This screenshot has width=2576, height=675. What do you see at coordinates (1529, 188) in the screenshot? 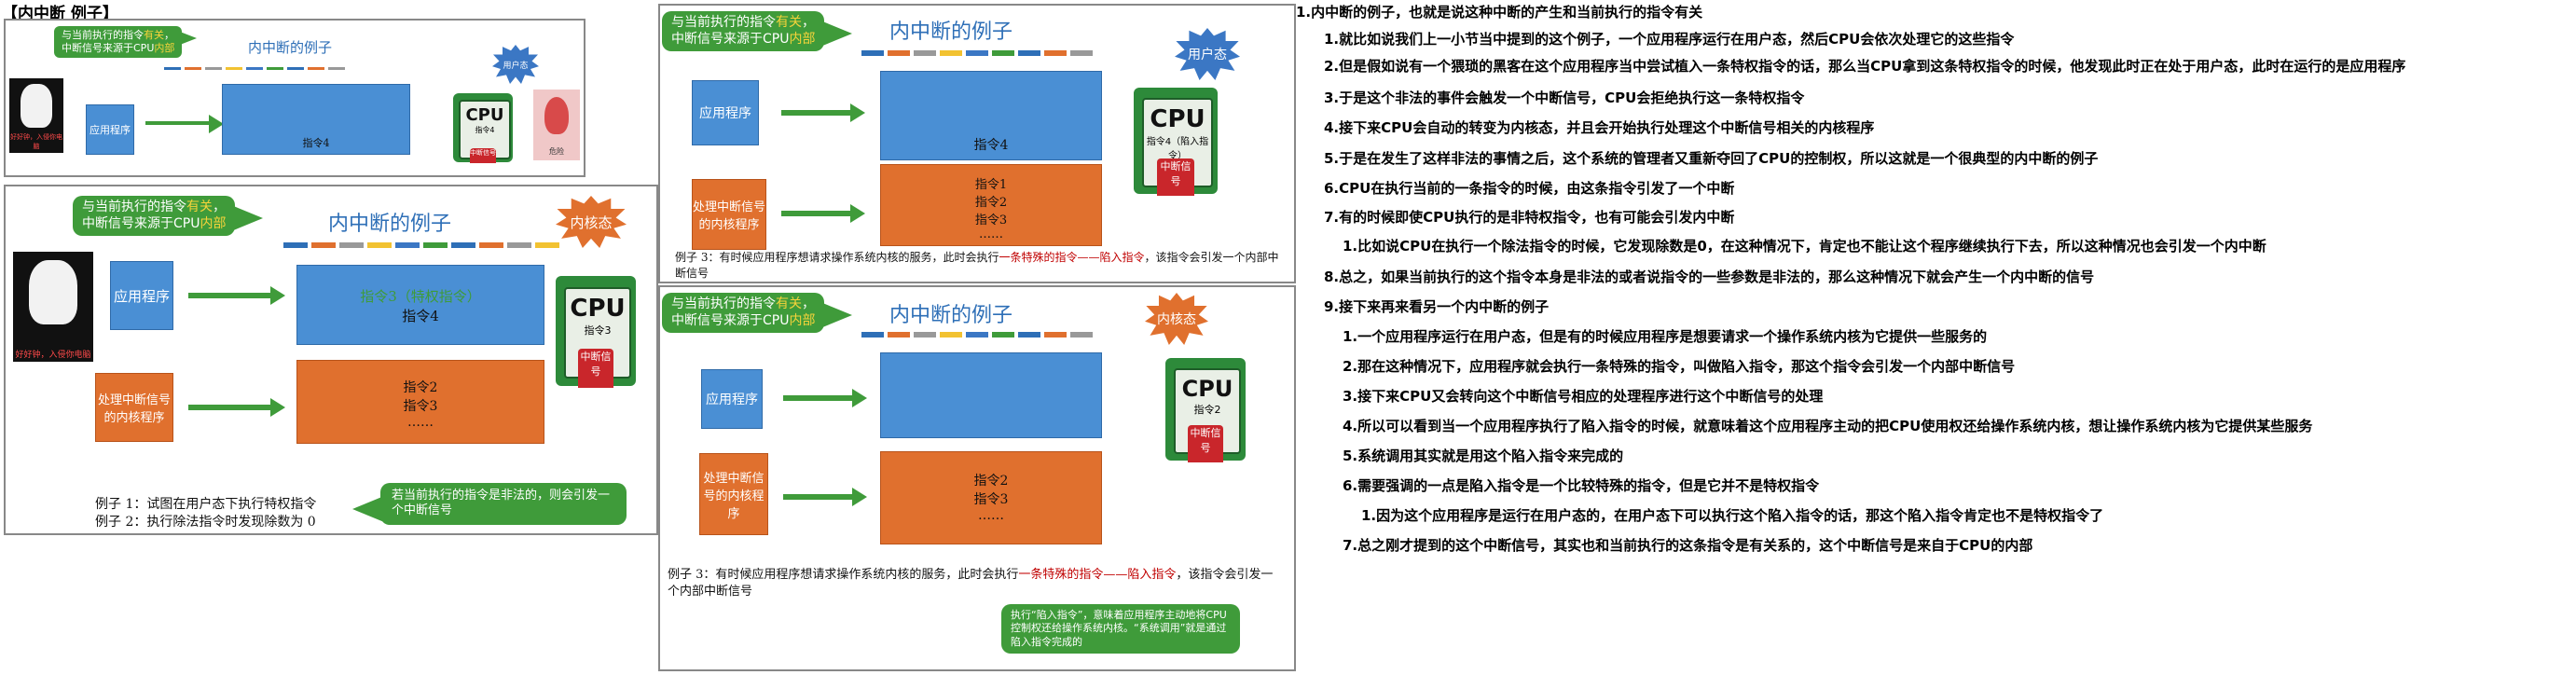
I see `note-line: 6.CPU在执行当前的一条指令的时候，由这条指令引发了一个中断` at bounding box center [1529, 188].